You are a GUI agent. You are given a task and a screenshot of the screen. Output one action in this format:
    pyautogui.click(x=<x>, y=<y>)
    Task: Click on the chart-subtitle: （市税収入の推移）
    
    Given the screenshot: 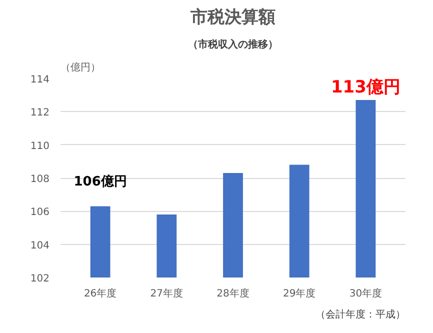 What is the action you would take?
    pyautogui.click(x=233, y=44)
    